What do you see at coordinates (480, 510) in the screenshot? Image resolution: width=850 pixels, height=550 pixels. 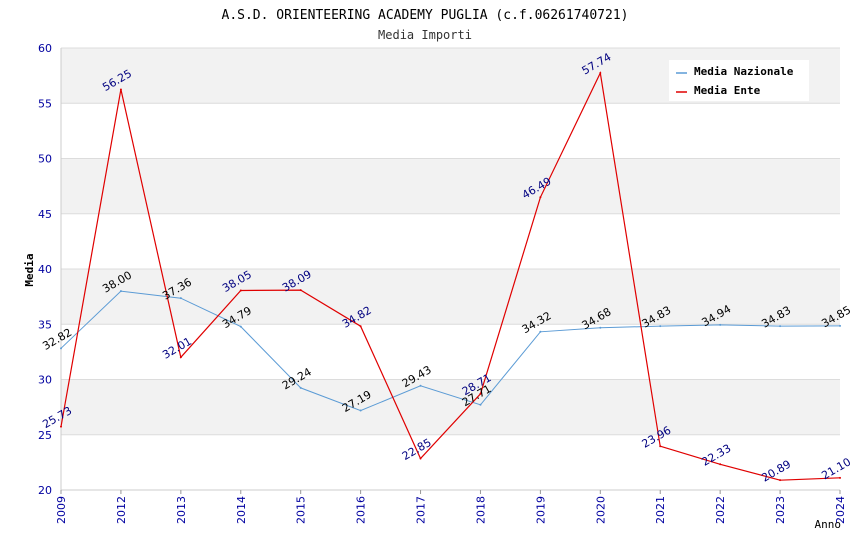 I see `x-tick-label: 2018` at bounding box center [480, 510].